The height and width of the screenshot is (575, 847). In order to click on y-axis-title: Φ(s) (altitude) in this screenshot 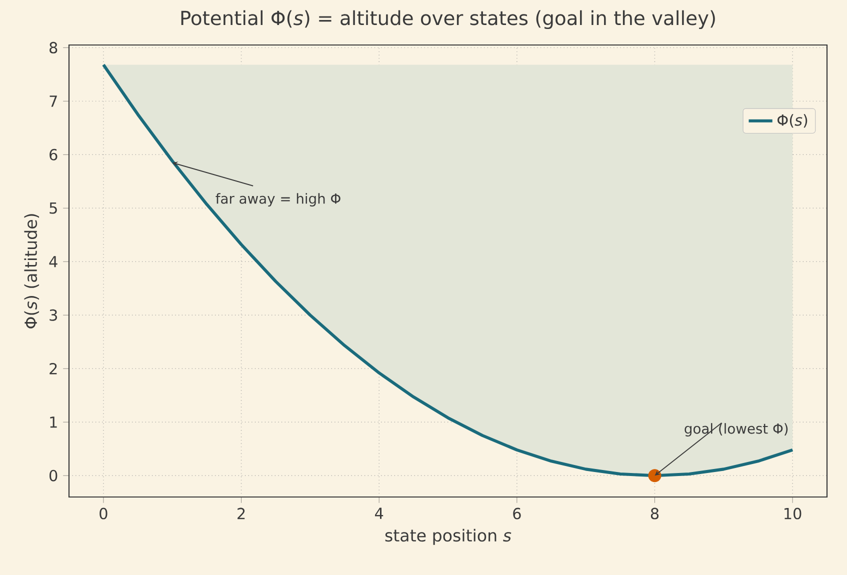, I will do `click(32, 271)`.